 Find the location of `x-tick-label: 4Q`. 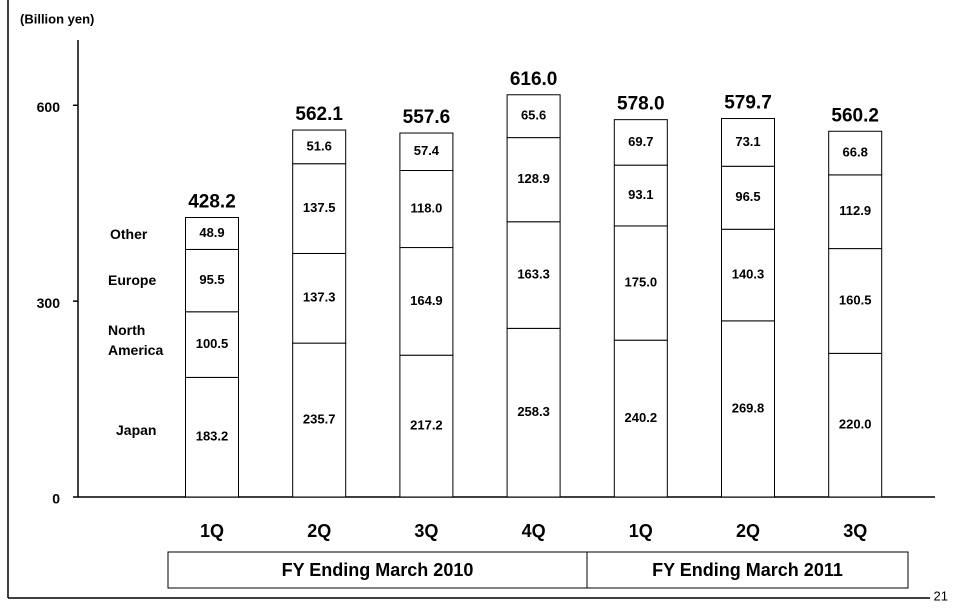

x-tick-label: 4Q is located at coordinates (534, 531).